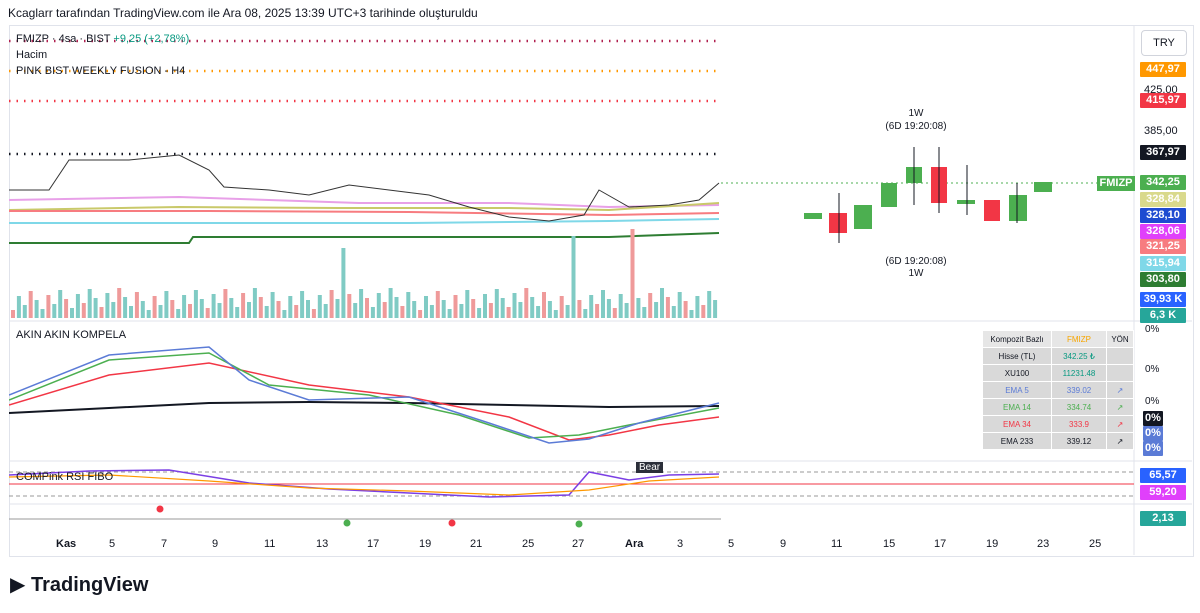 This screenshot has width=1200, height=613. What do you see at coordinates (102, 39) in the screenshot?
I see `symbol-legend: FMIZP · 4sa · BIST +9,25 (+2,78%)` at bounding box center [102, 39].